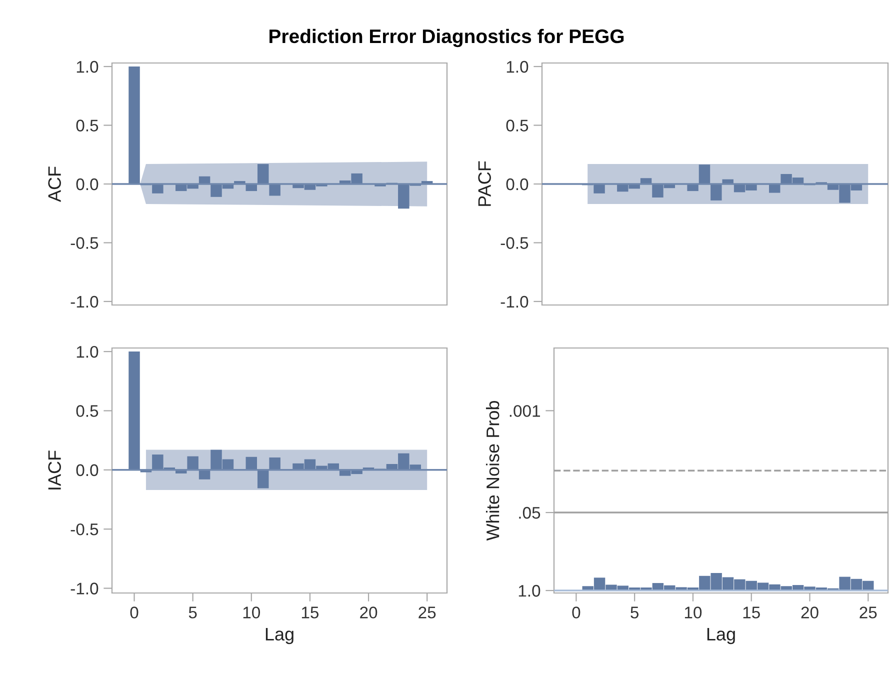 The height and width of the screenshot is (676, 893). I want to click on y-axis-title: IACF, so click(54, 470).